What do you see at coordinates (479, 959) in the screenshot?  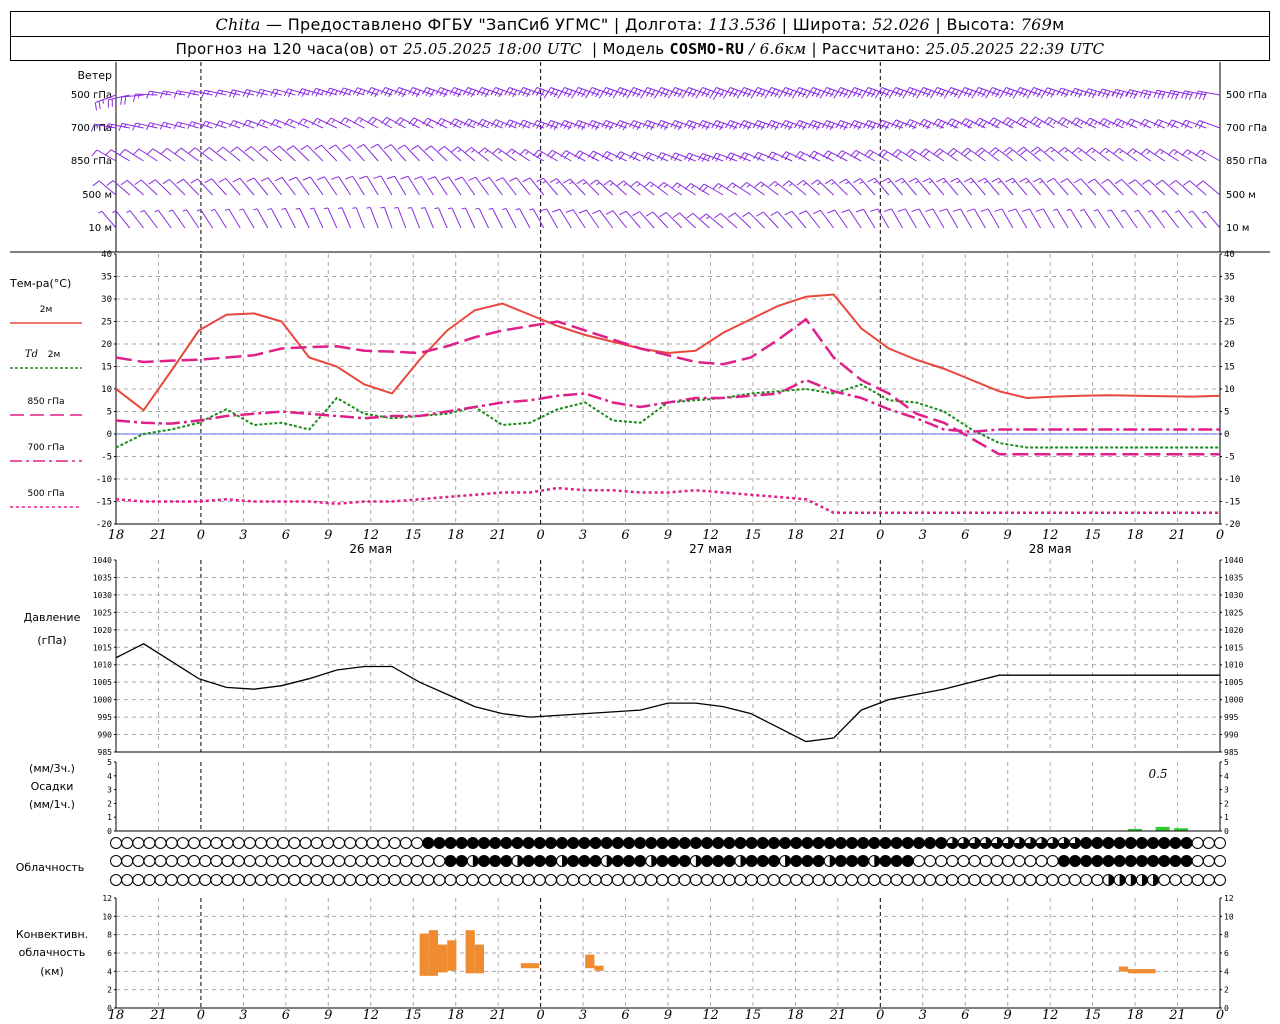 I see `convective-bar` at bounding box center [479, 959].